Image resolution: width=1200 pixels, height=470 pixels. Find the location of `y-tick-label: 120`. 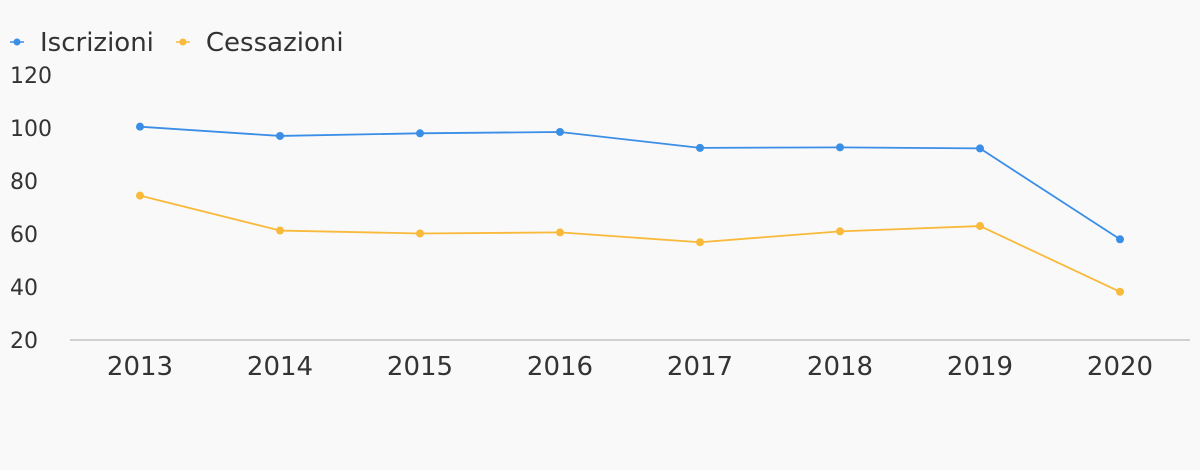

y-tick-label: 120 is located at coordinates (31, 76).